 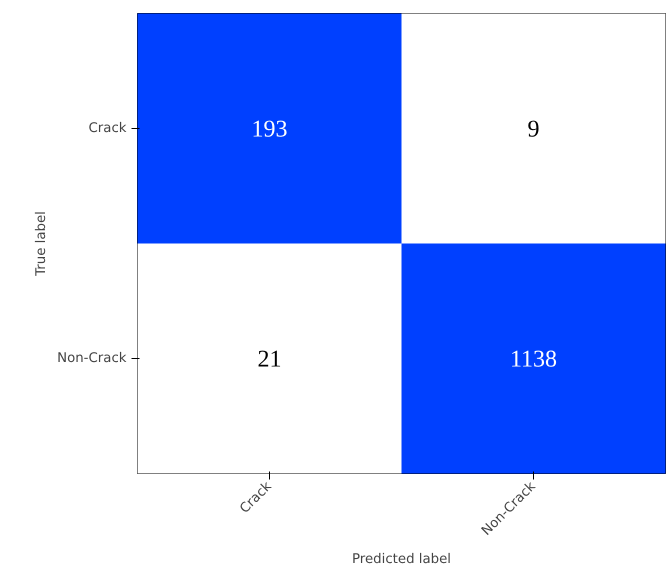 I want to click on data-label: 193, so click(x=270, y=129).